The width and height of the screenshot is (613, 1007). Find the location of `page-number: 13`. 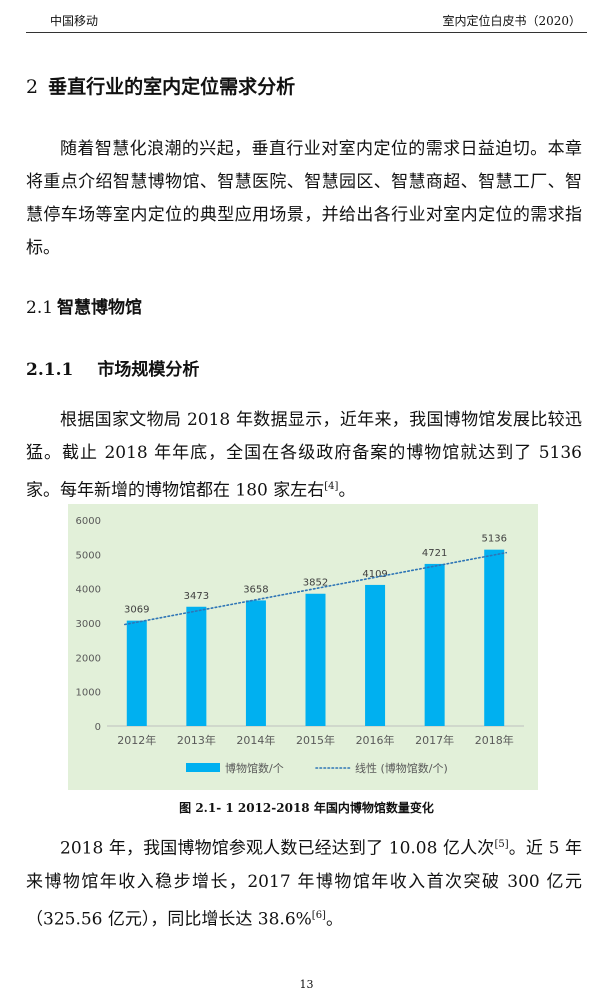

page-number: 13 is located at coordinates (306, 984).